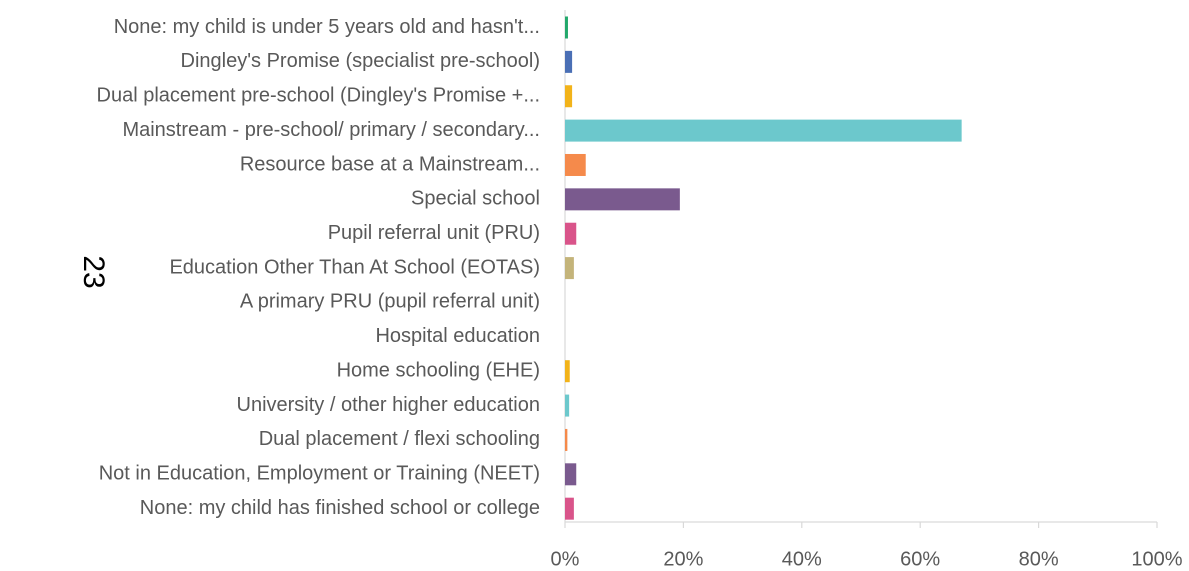 Image resolution: width=1189 pixels, height=571 pixels. Describe the element at coordinates (475, 199) in the screenshot. I see `y-tick-label: Special school` at that location.